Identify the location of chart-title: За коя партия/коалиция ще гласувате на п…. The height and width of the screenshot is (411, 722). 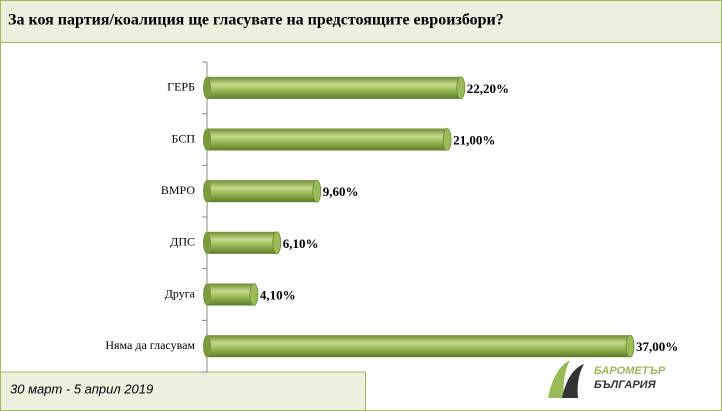
(256, 20).